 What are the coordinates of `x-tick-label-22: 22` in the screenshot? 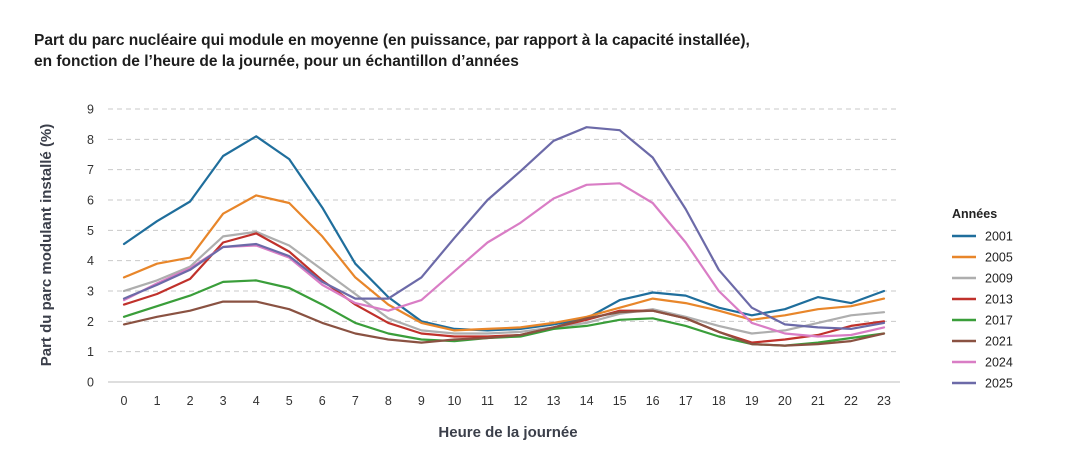 It's located at (851, 401).